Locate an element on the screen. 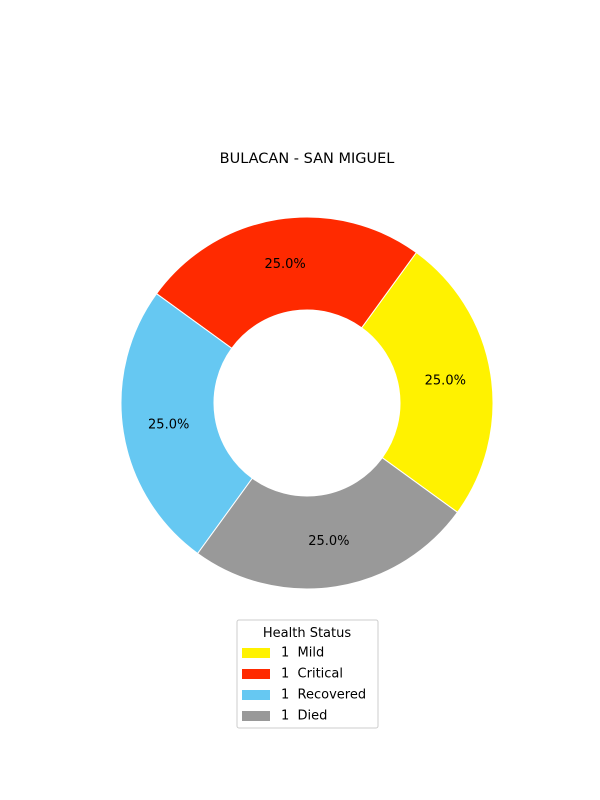  legend-label-3: 1 Recovered is located at coordinates (323, 695).